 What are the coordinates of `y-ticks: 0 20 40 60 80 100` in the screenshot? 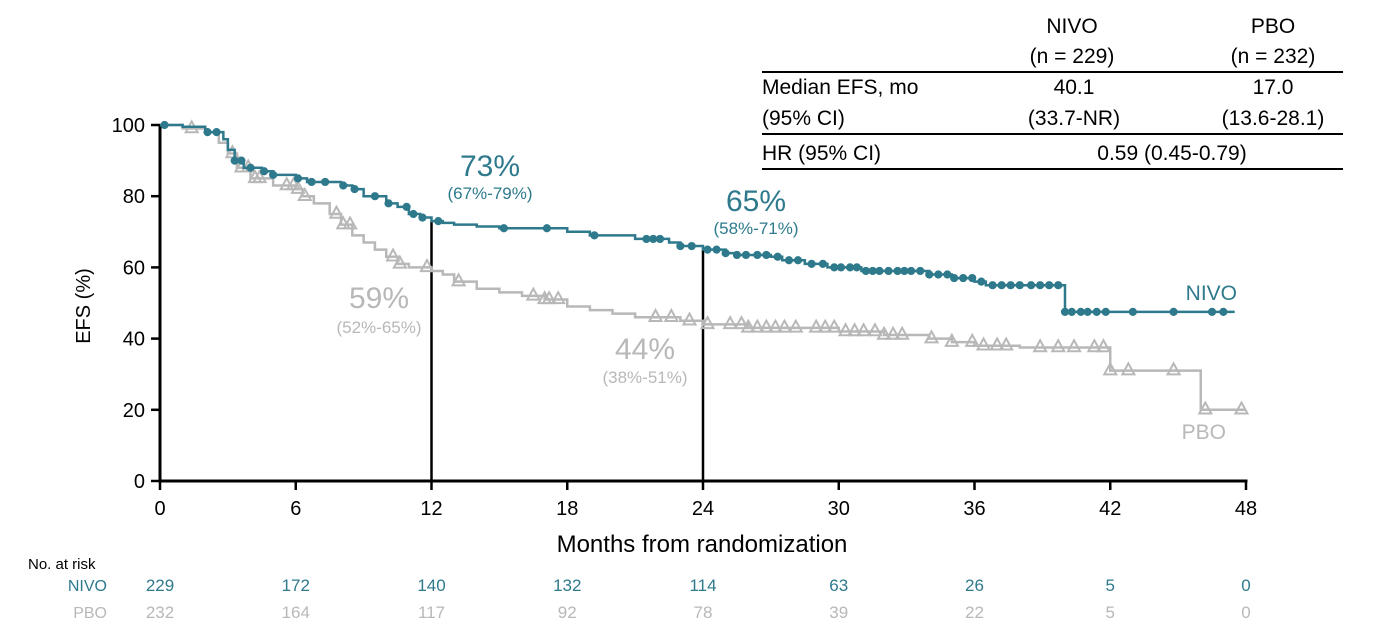 It's located at (136, 304).